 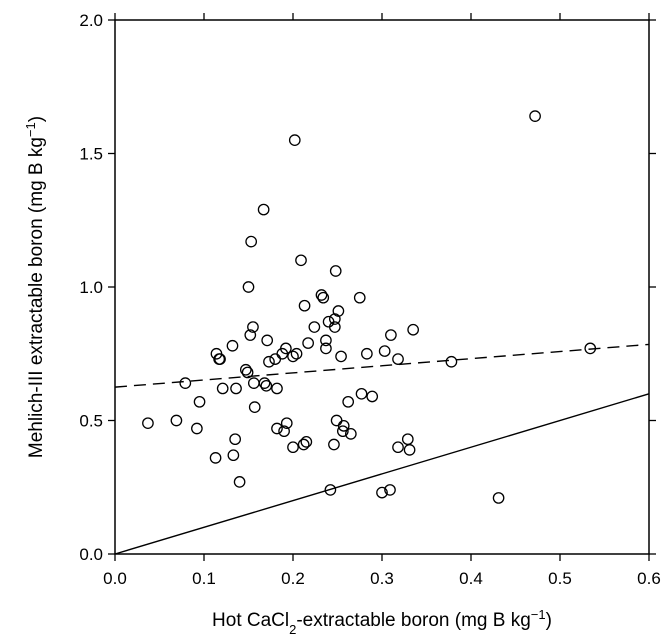 What do you see at coordinates (91, 287) in the screenshot?
I see `y-tick-label: 1.0` at bounding box center [91, 287].